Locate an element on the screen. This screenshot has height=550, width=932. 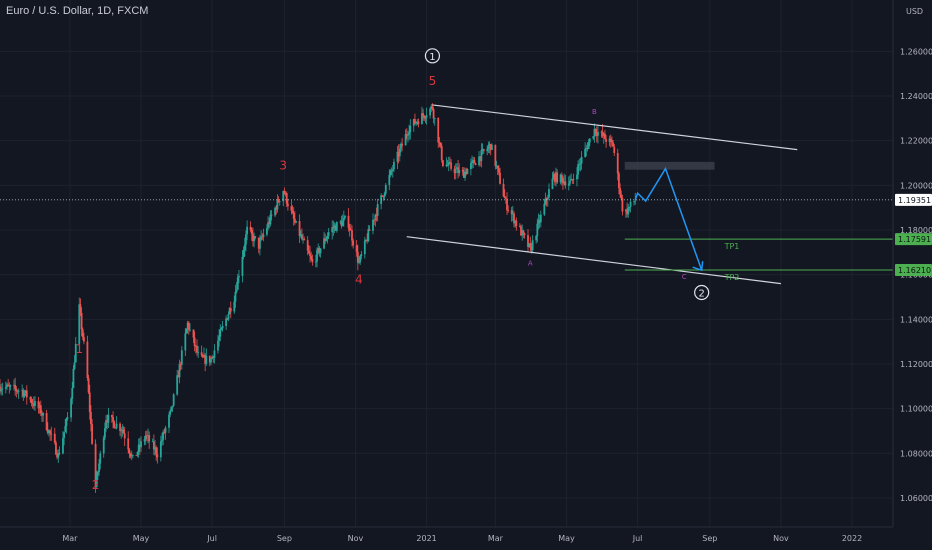
y-axis-unit: USD is located at coordinates (914, 11).